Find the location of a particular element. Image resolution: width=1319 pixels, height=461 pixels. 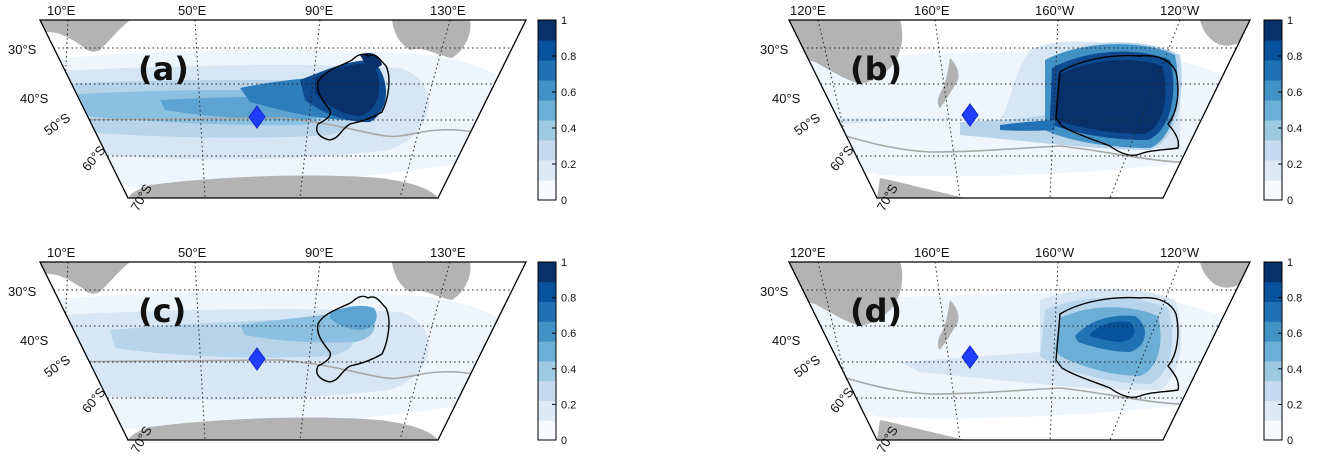

landmasses is located at coordinates (1019, 351).